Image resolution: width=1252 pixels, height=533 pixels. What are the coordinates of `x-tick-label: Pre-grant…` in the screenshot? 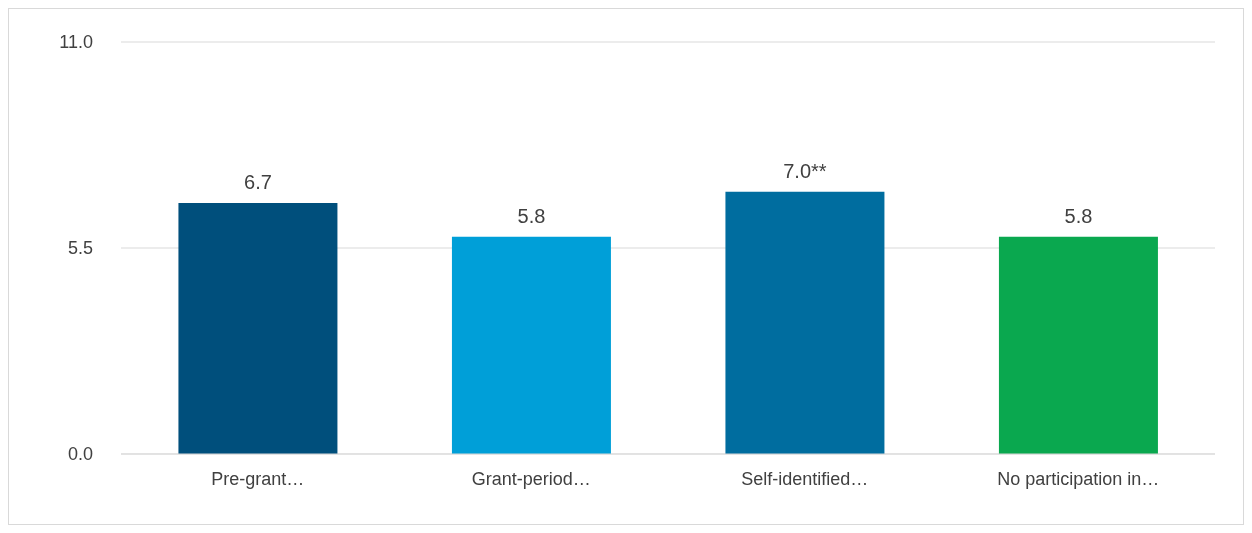 It's located at (258, 478).